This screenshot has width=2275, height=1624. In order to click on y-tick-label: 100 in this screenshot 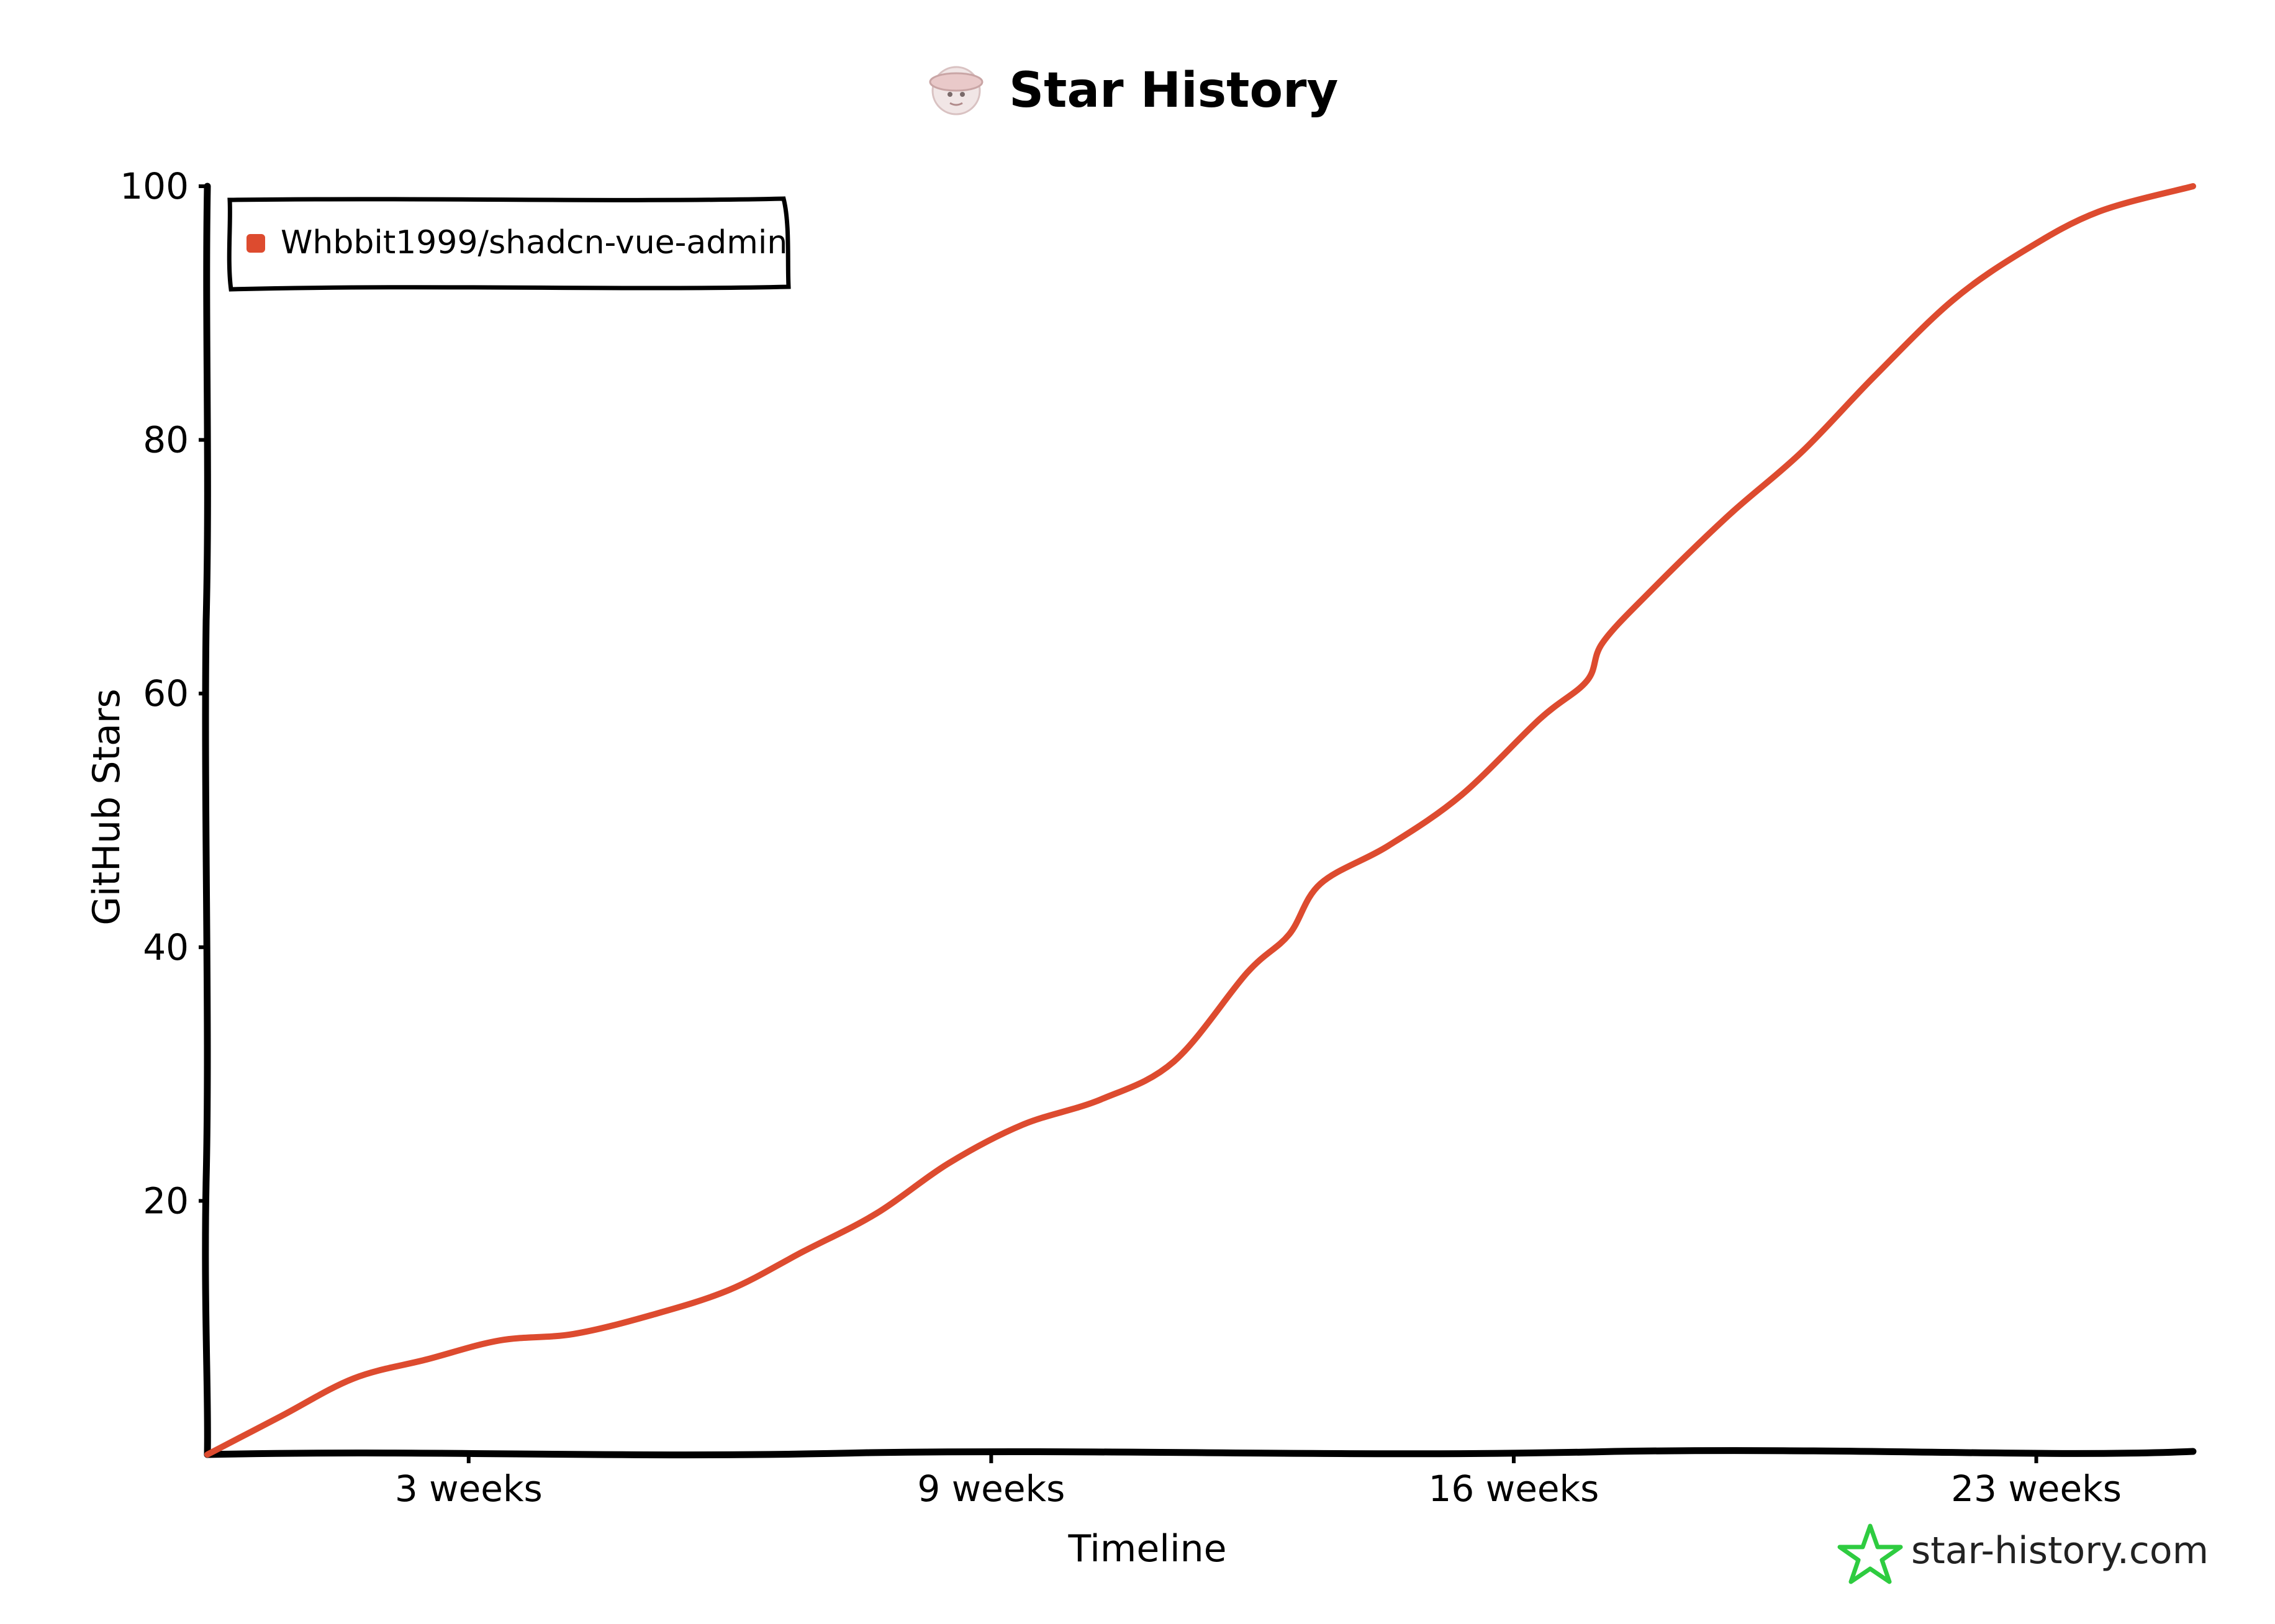, I will do `click(154, 186)`.